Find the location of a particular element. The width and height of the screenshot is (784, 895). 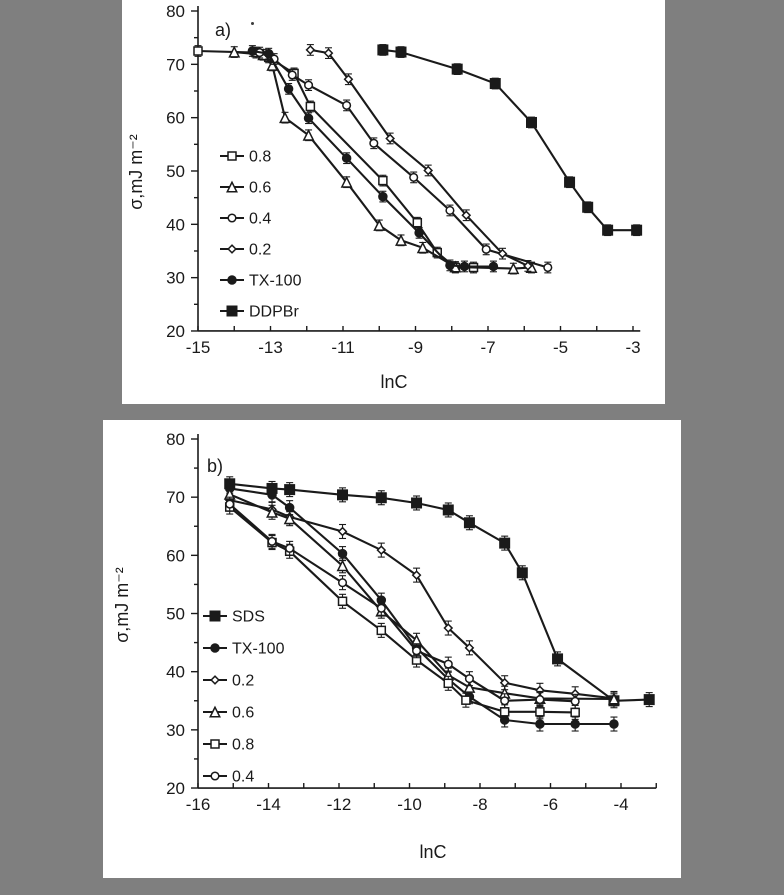

legend-label: TX-100 is located at coordinates (258, 649).